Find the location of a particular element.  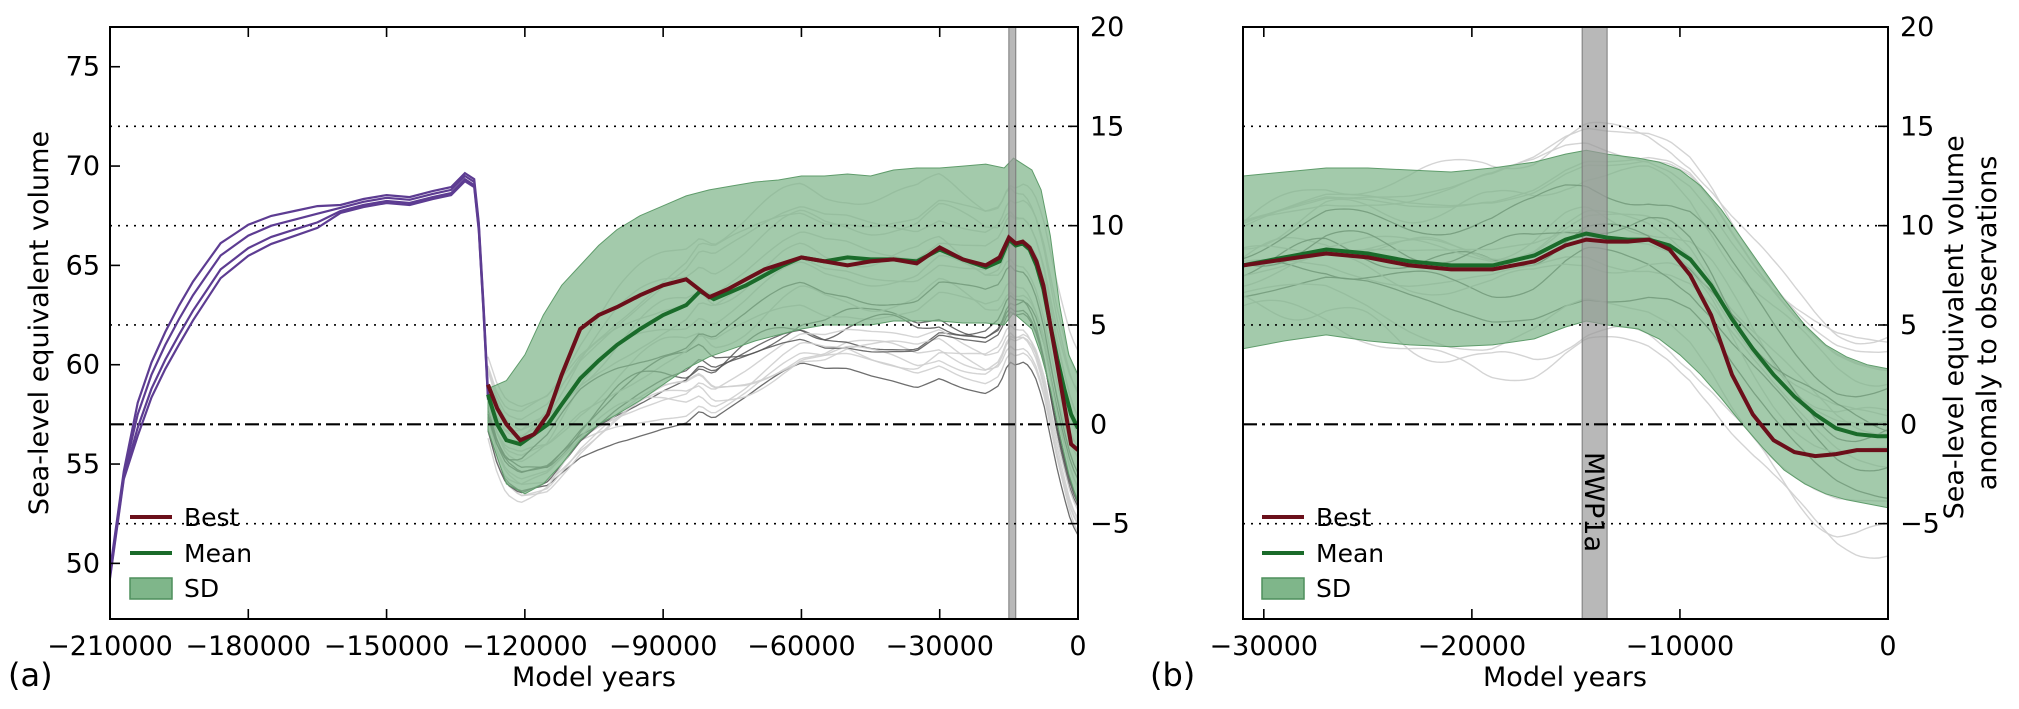

mwp1a-label: MWP1a is located at coordinates (1593, 502).